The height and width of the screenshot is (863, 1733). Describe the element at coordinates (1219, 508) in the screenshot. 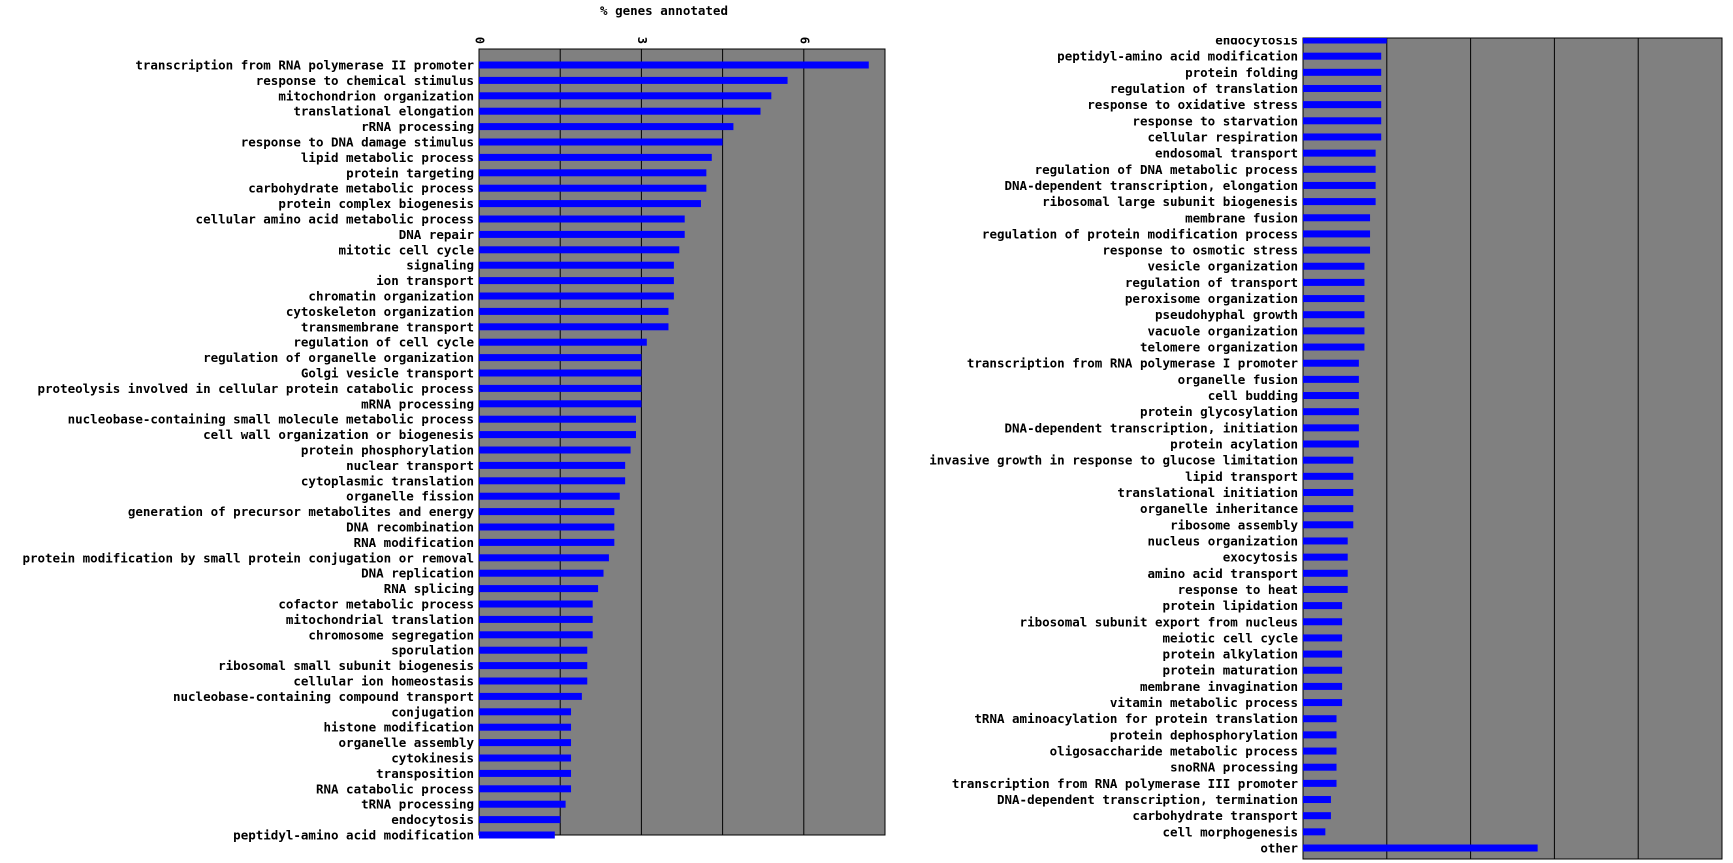

I see `category-label: organelle inheritance` at that location.